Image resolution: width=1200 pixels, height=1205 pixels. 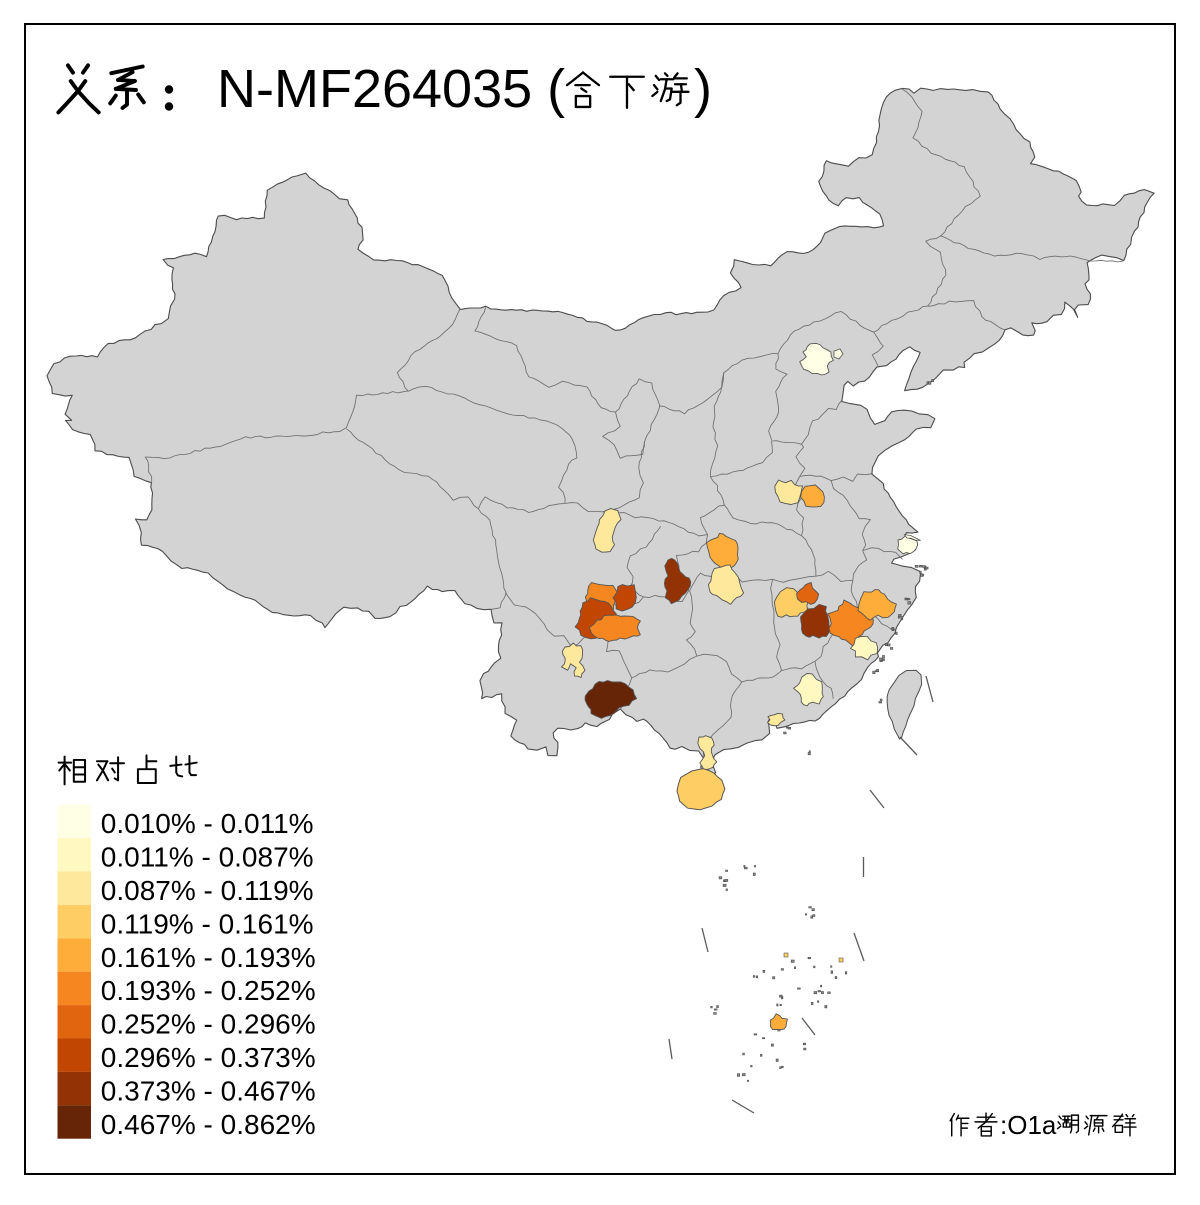 What do you see at coordinates (207, 923) in the screenshot?
I see `svg-text: 0.119% - 0.161%` at bounding box center [207, 923].